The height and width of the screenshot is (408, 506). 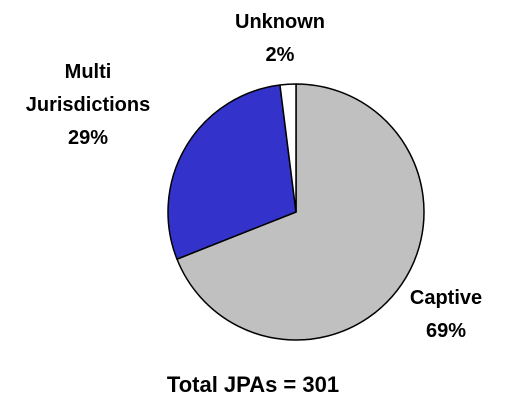 I want to click on slice-value: 29%, so click(x=88, y=138).